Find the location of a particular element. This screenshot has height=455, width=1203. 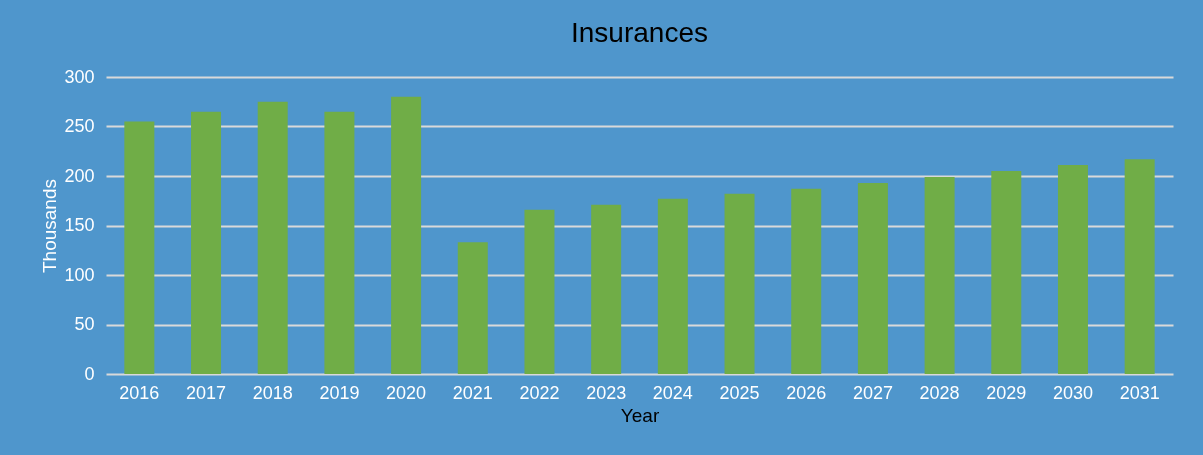

x-tick-label: 2024 is located at coordinates (672, 392).